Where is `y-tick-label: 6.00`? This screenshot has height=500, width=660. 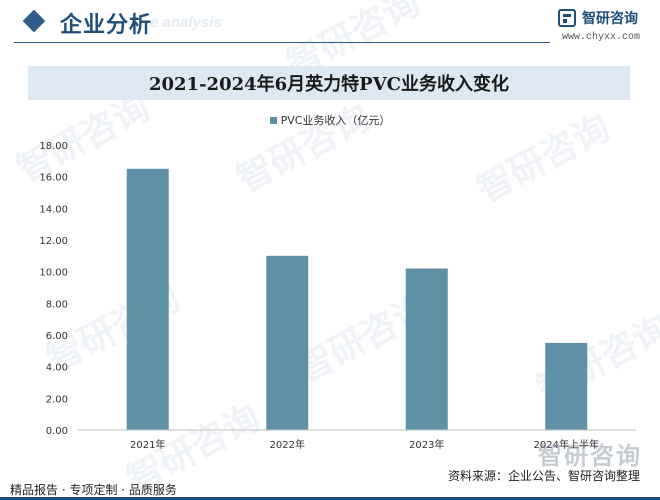 y-tick-label: 6.00 is located at coordinates (57, 336).